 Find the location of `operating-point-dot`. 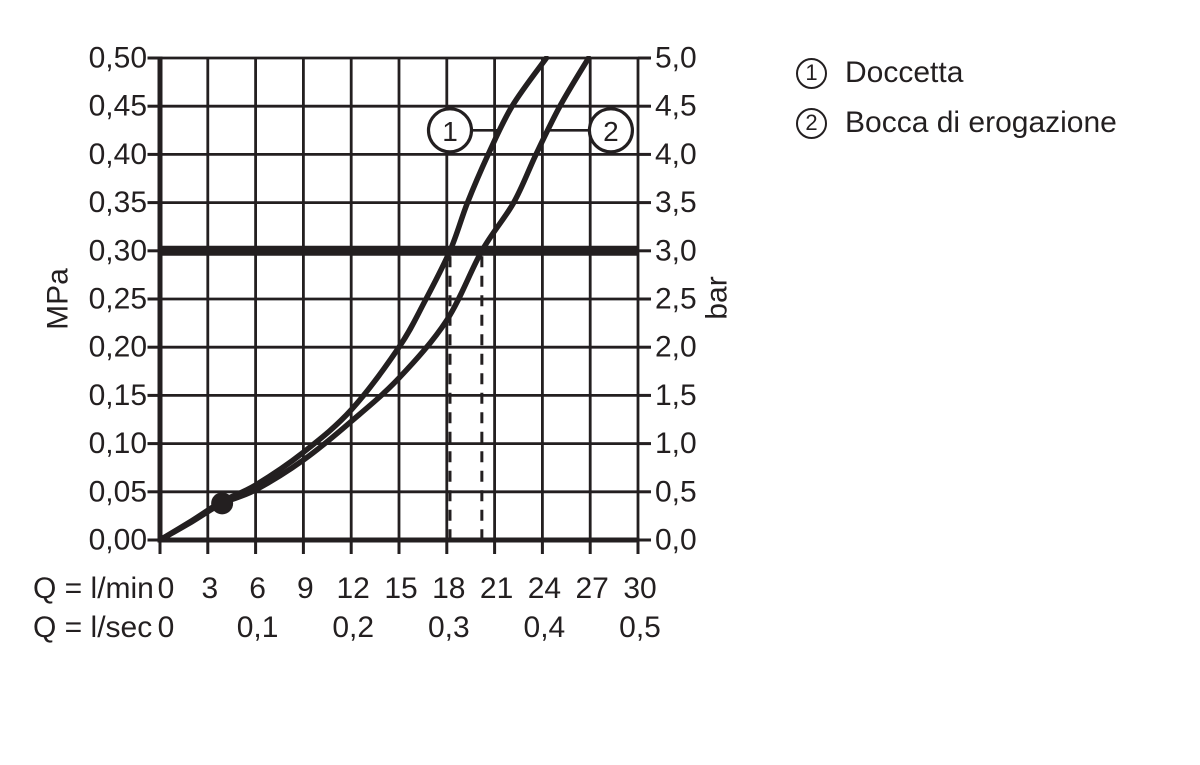

operating-point-dot is located at coordinates (222, 503).